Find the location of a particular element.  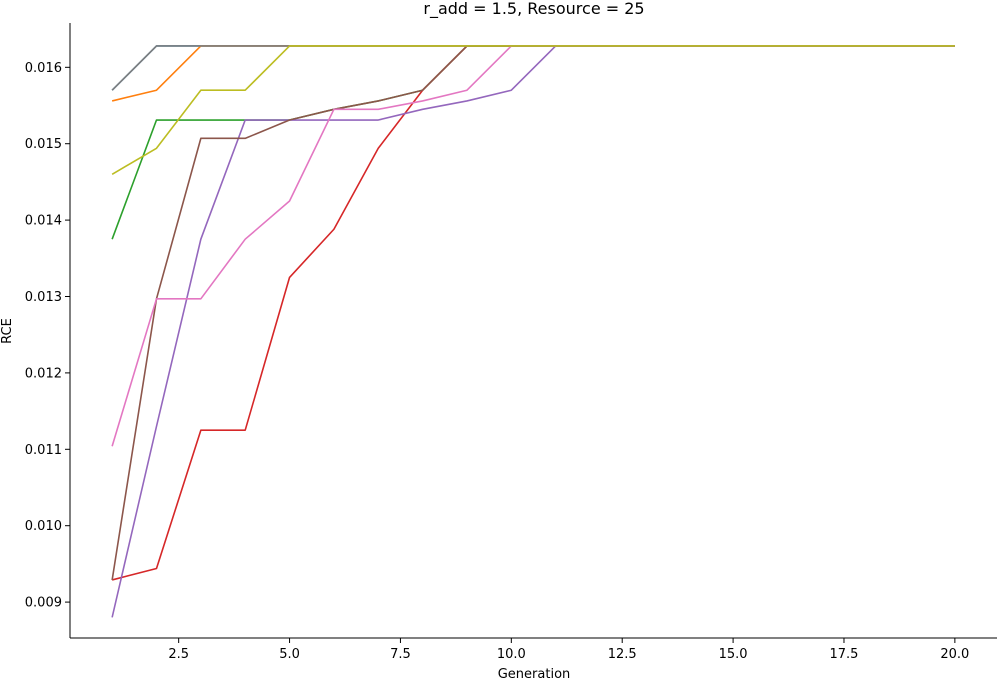

x-tick-label: 7.5 is located at coordinates (400, 654).